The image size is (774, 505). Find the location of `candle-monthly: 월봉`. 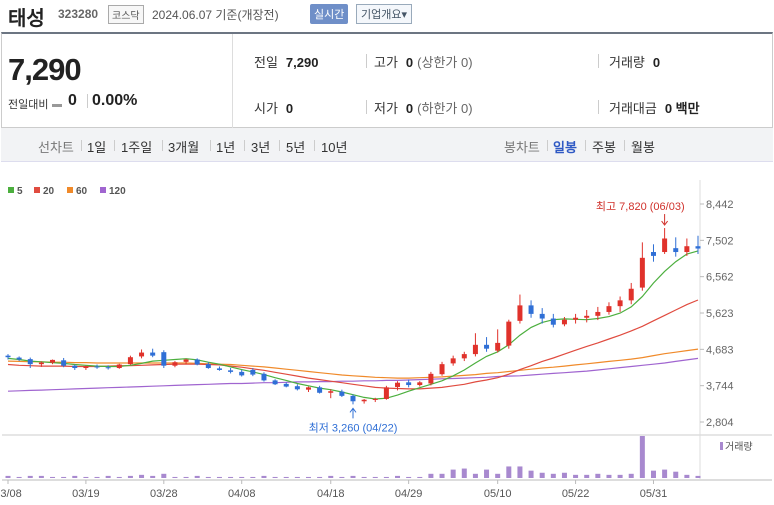

candle-monthly: 월봉 is located at coordinates (643, 147).